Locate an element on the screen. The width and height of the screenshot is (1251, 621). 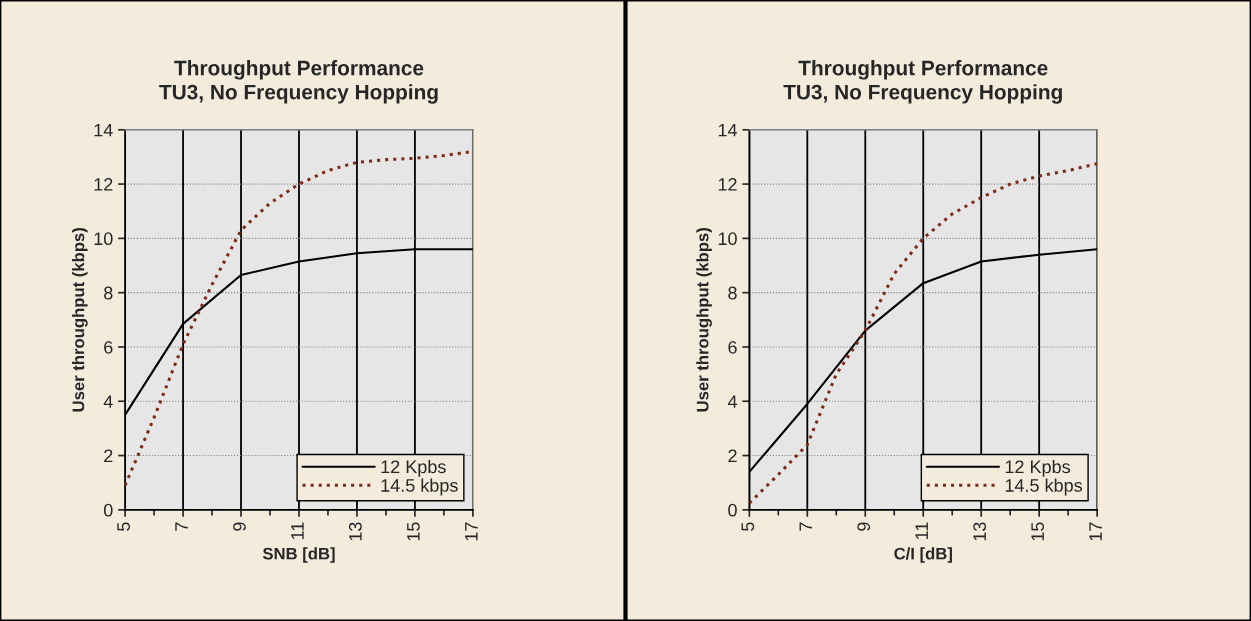
x-axis-title: C/I [dB] is located at coordinates (923, 555).